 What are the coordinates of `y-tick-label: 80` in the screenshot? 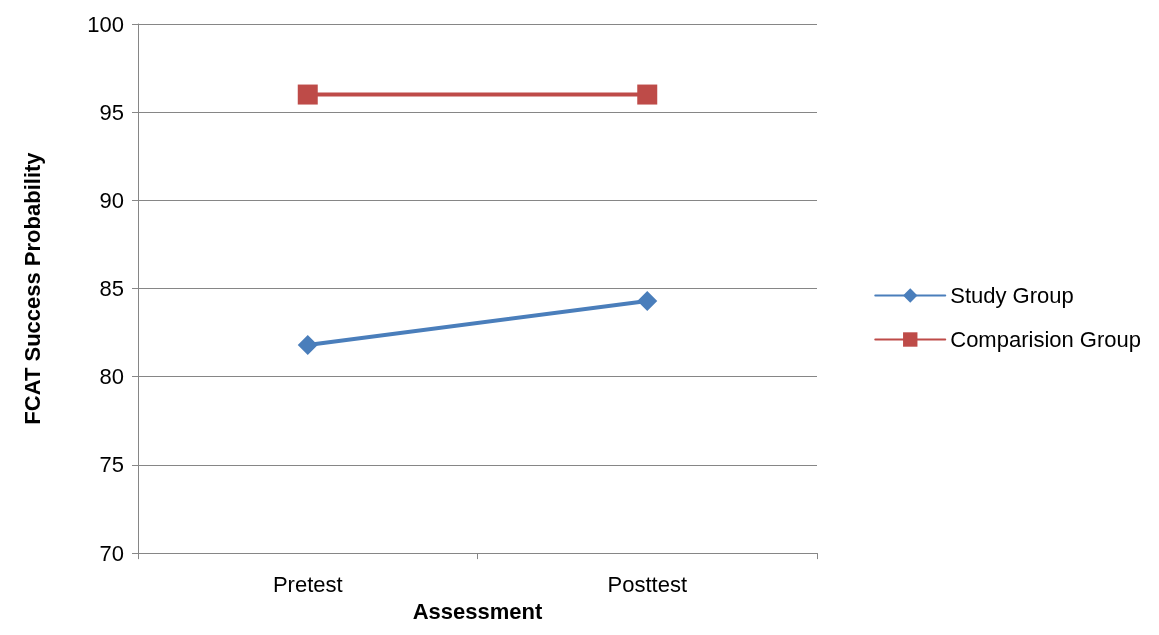 It's located at (111, 377).